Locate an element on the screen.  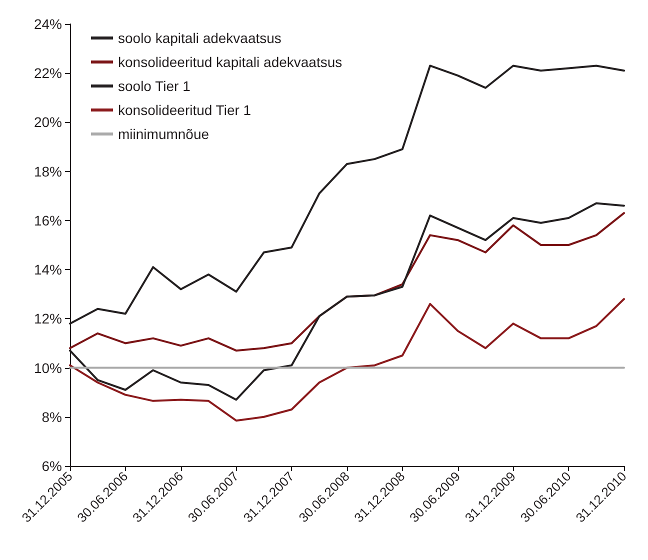
y-tick-label: 14% is located at coordinates (48, 270).